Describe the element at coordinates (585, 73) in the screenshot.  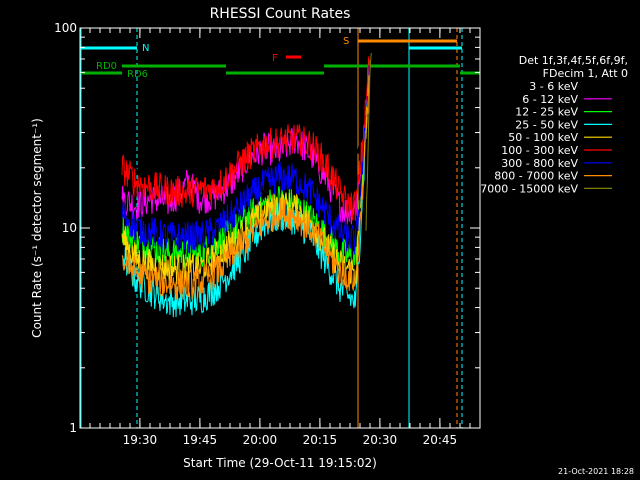
I see `legend-header-line: FDecim 1, Att 0` at that location.